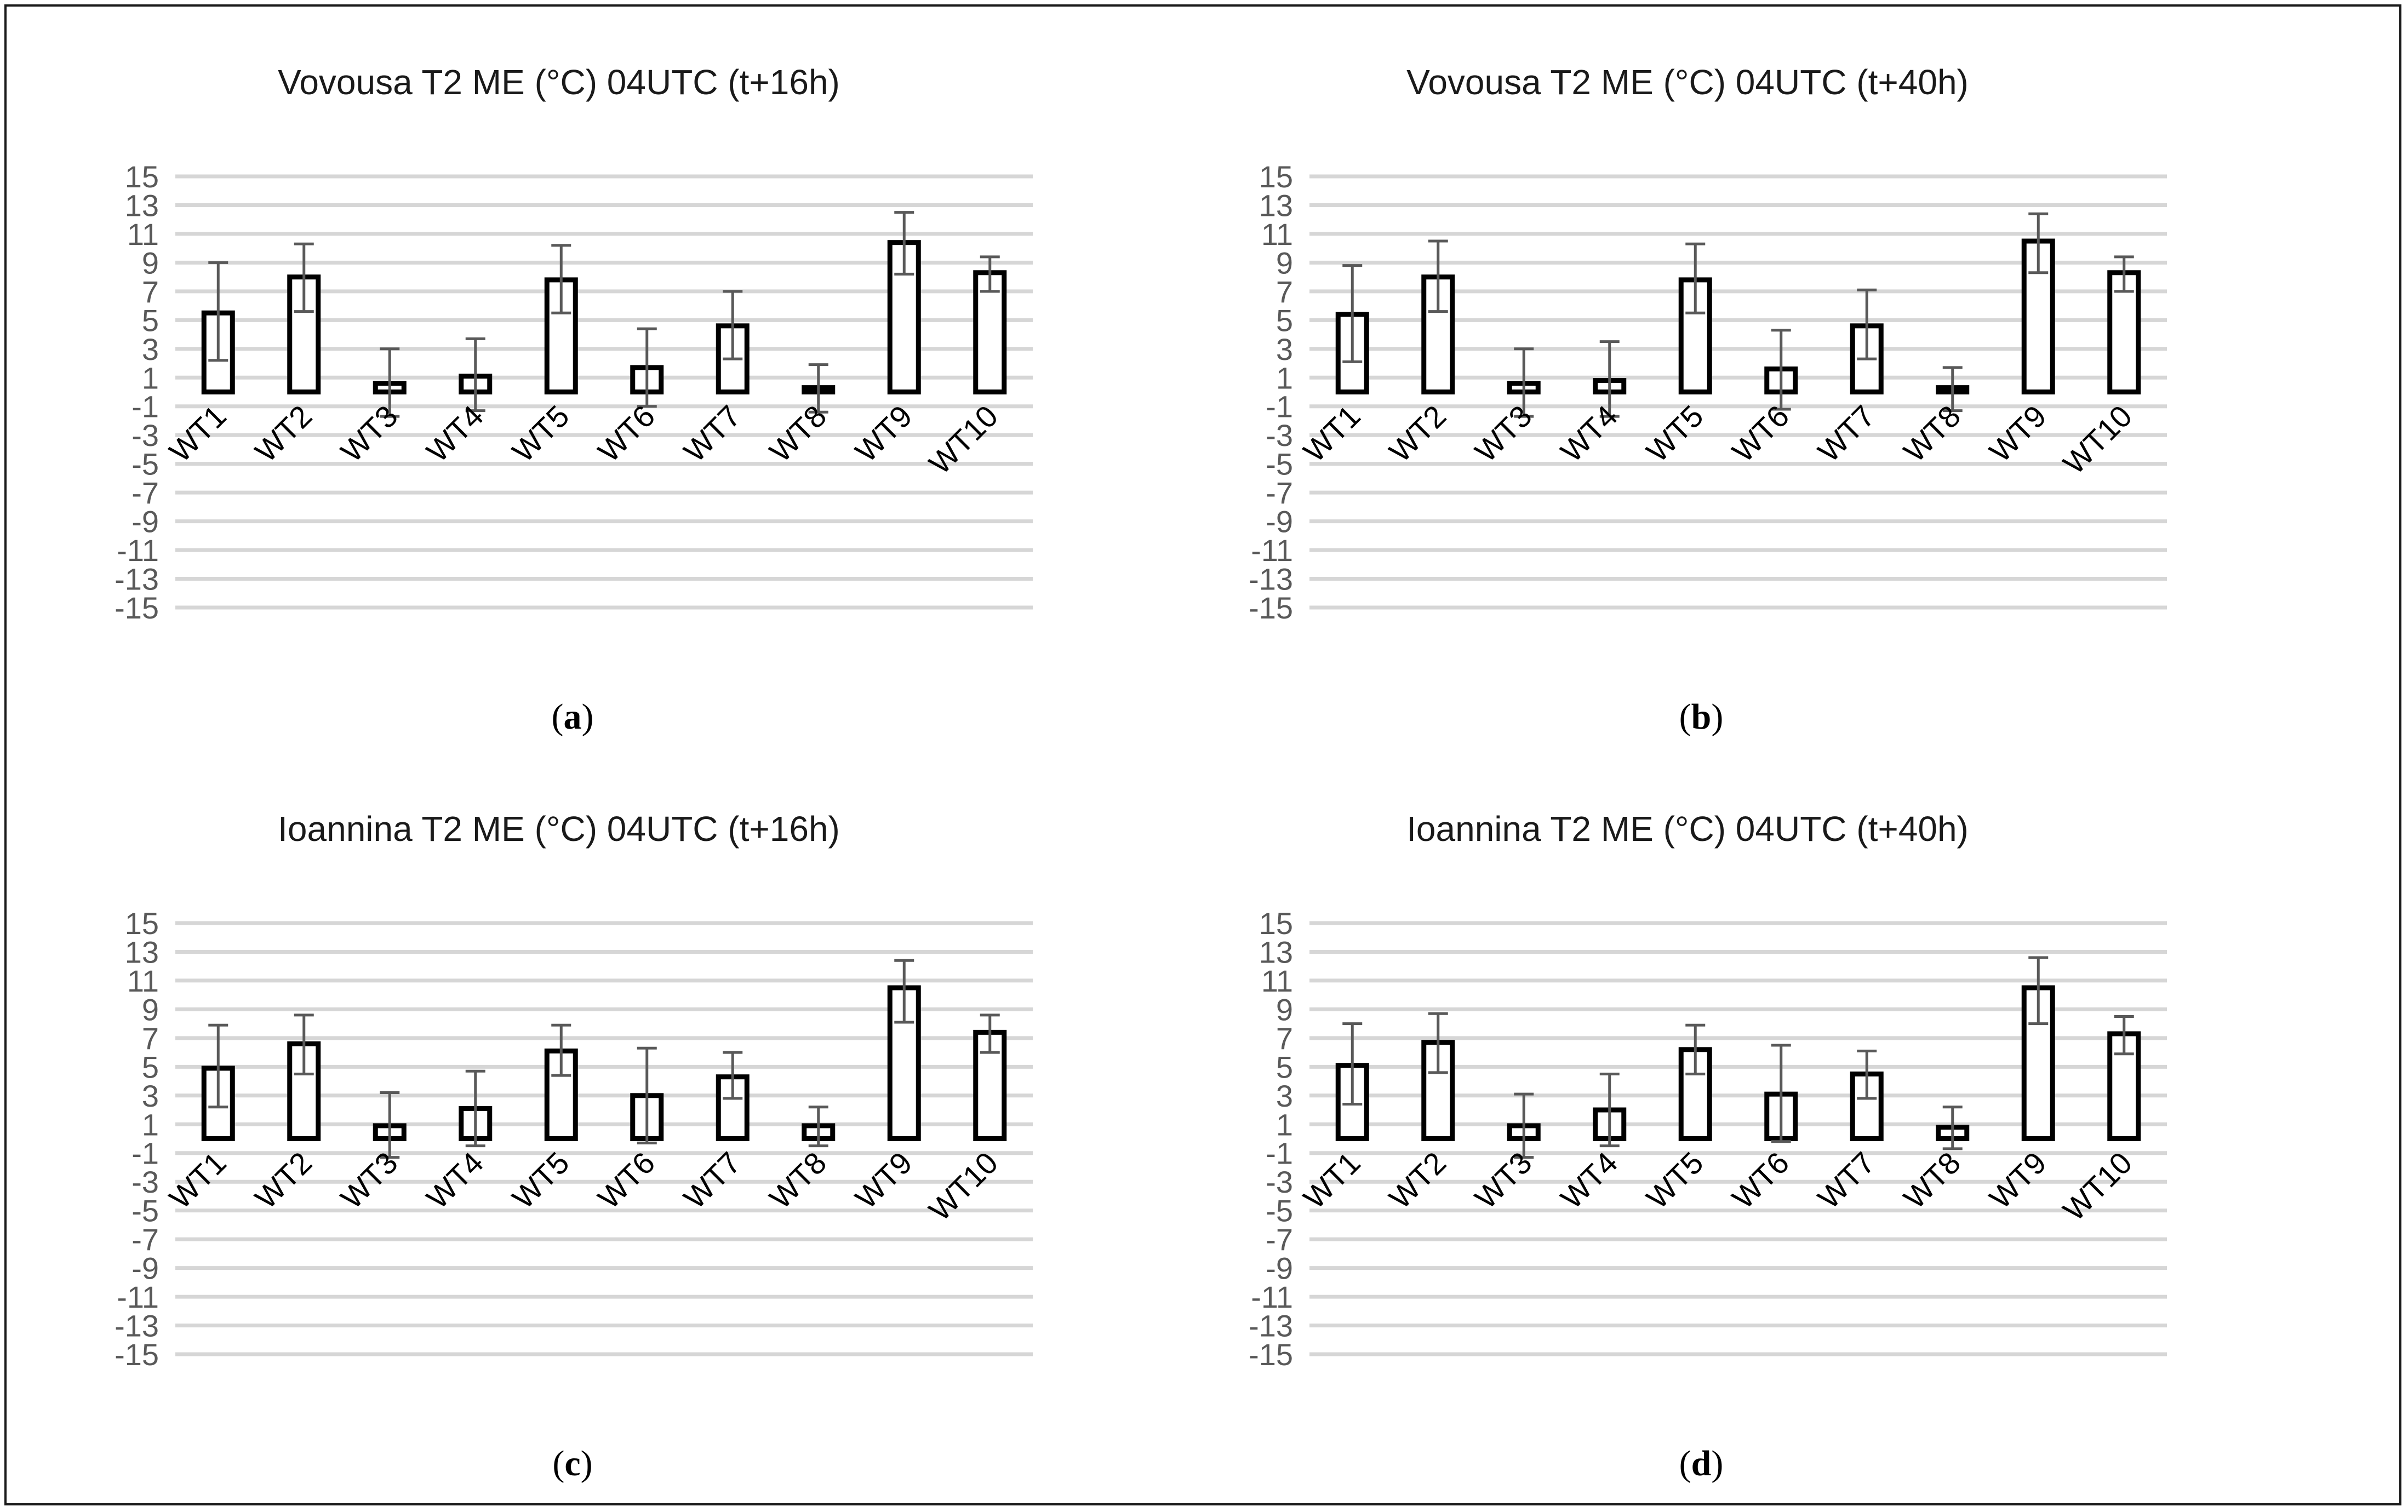 The height and width of the screenshot is (1512, 2408). Describe the element at coordinates (1702, 1464) in the screenshot. I see `panel-label: (d)` at that location.